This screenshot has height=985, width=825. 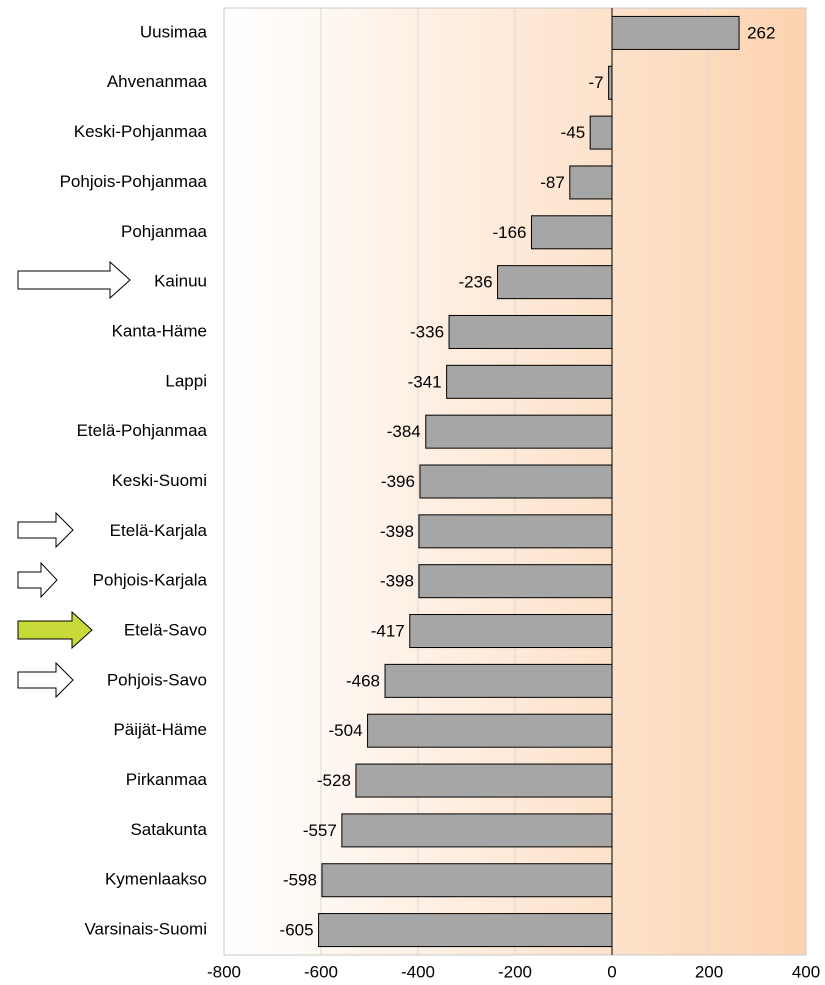 I want to click on x-tick-label: -600, so click(x=321, y=971).